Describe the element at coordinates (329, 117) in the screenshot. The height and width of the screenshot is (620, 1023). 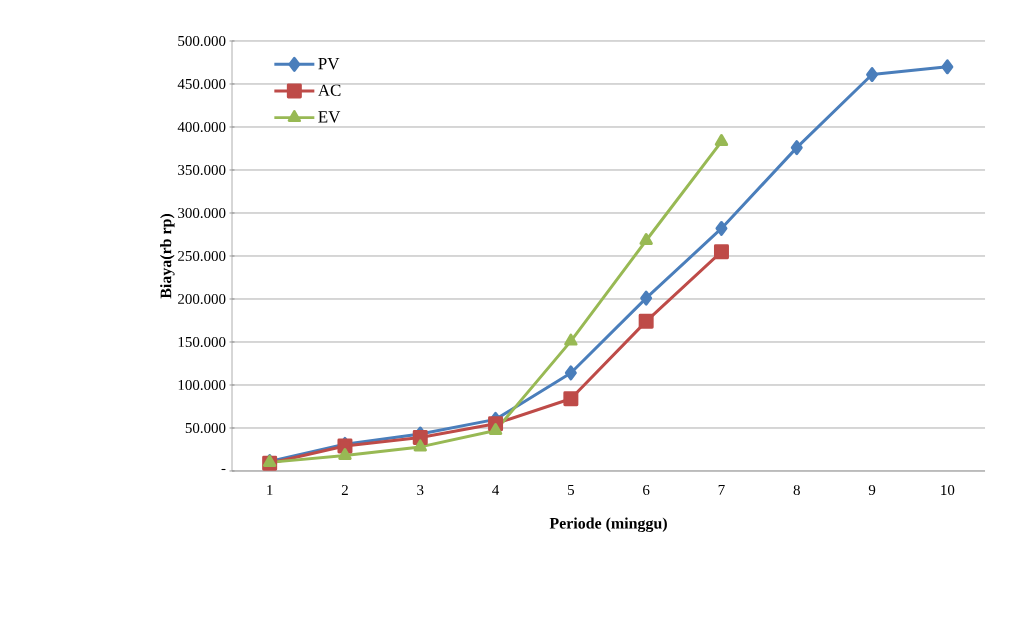
I see `legend-label: EV` at that location.